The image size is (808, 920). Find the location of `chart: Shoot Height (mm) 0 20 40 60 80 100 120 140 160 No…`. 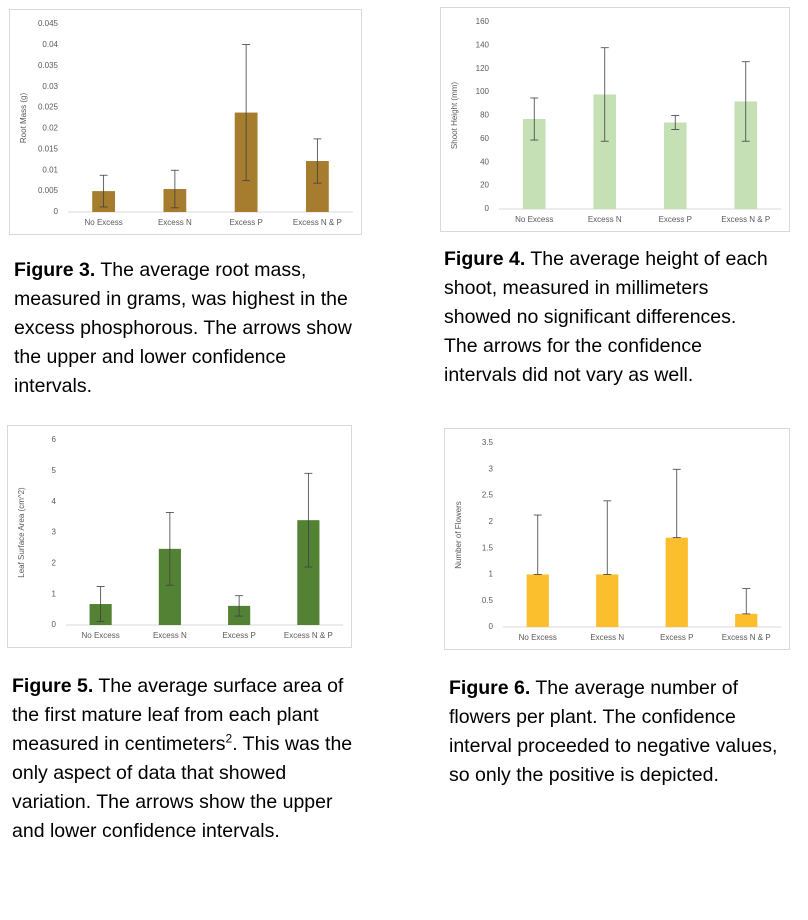

chart: Shoot Height (mm) 0 20 40 60 80 100 120 140 160 No… is located at coordinates (615, 119).